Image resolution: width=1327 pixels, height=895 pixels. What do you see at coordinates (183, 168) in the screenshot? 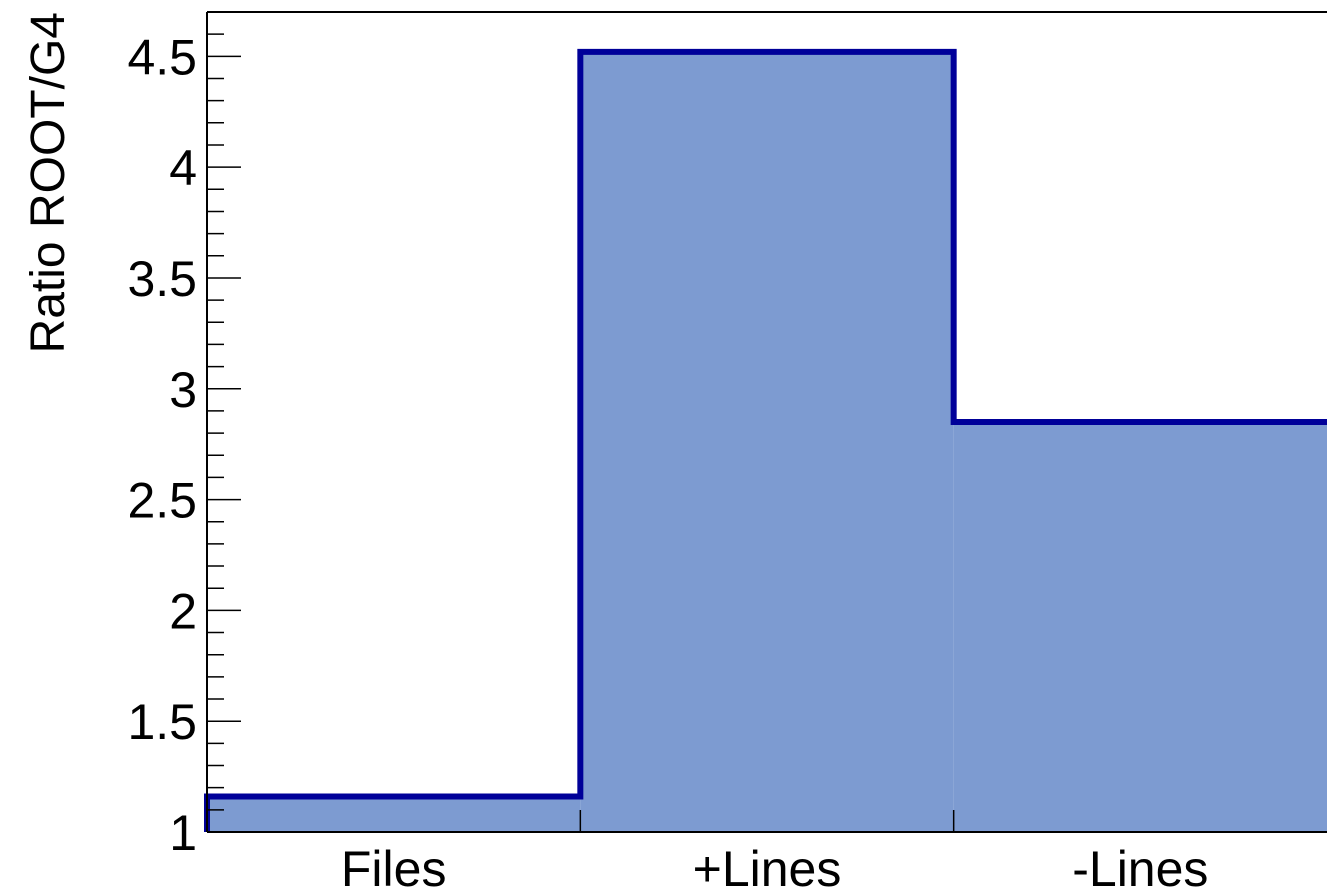
I see `y-tick-label: 4` at bounding box center [183, 168].